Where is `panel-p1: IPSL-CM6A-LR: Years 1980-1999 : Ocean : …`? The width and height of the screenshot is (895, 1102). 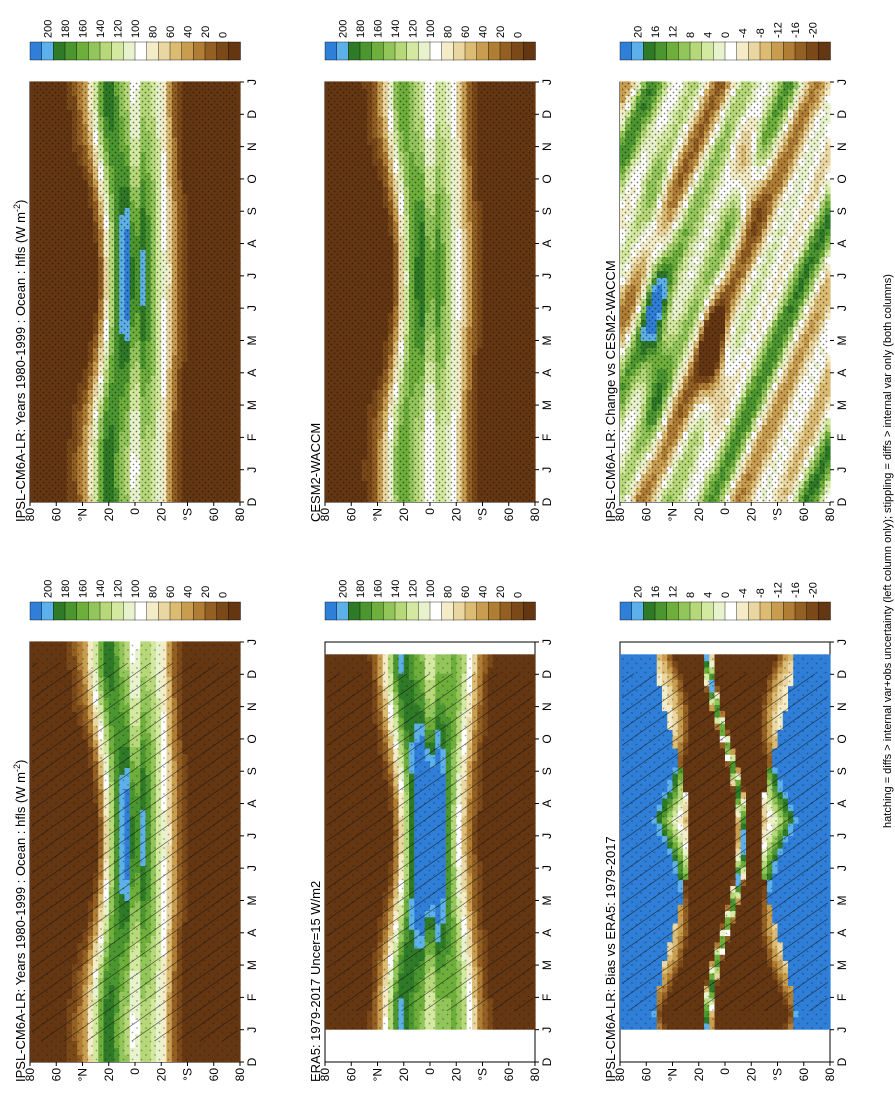
panel-p1: IPSL-CM6A-LR: Years 1980-1999 : Ocean : … is located at coordinates (135, 831).